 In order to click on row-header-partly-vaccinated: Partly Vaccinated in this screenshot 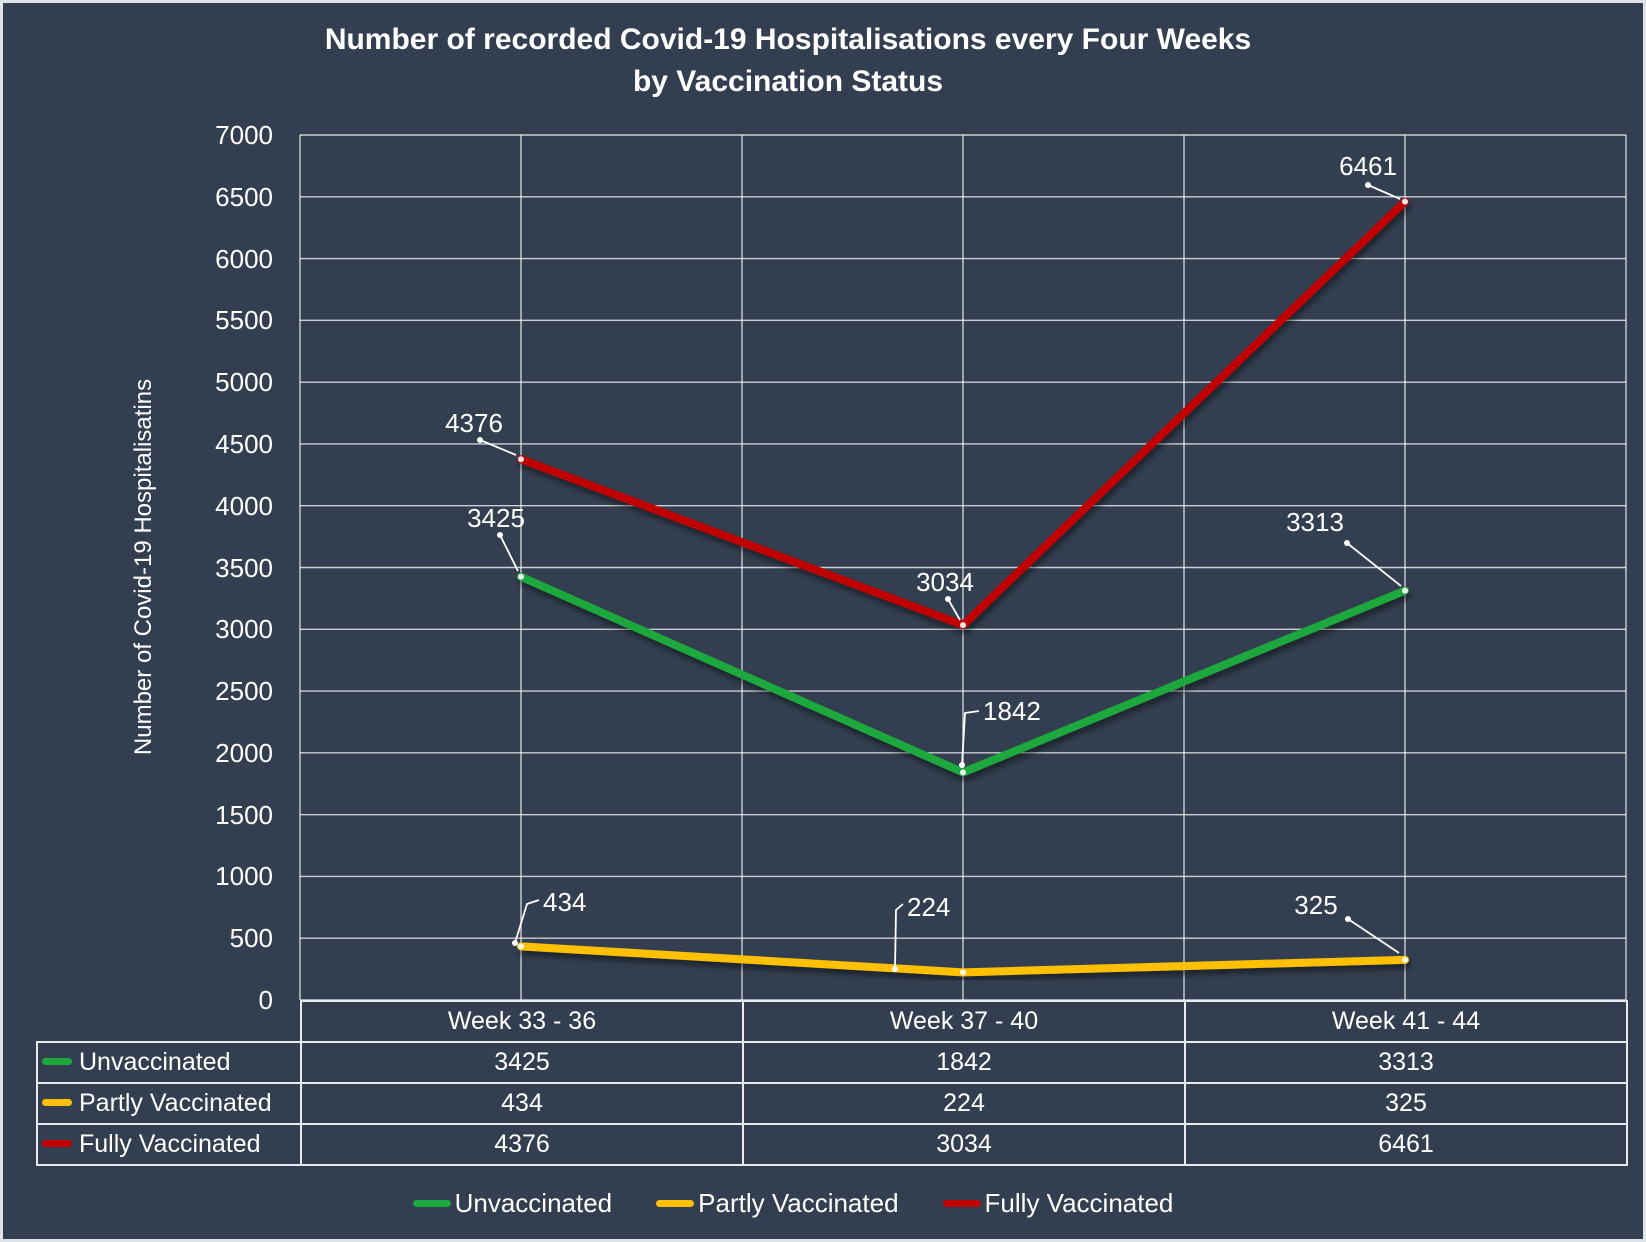, I will do `click(169, 1103)`.